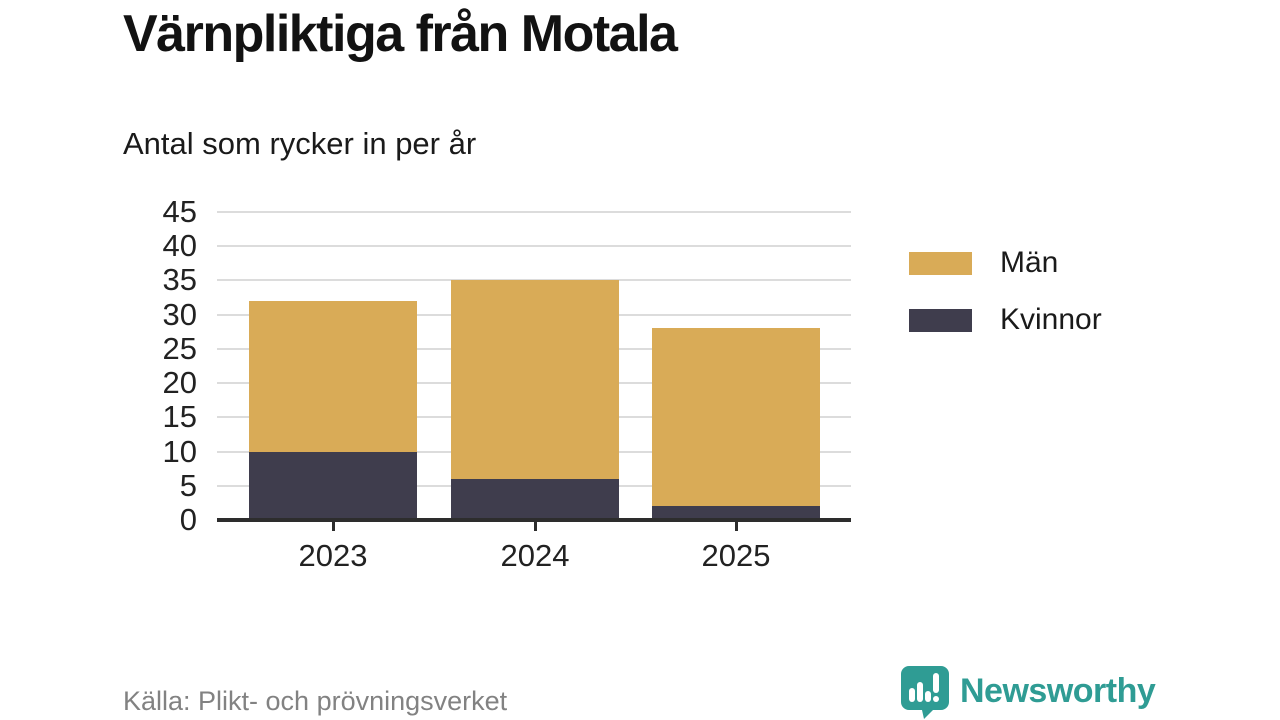 Image resolution: width=1280 pixels, height=720 pixels. I want to click on y-tick-label: 5, so click(188, 485).